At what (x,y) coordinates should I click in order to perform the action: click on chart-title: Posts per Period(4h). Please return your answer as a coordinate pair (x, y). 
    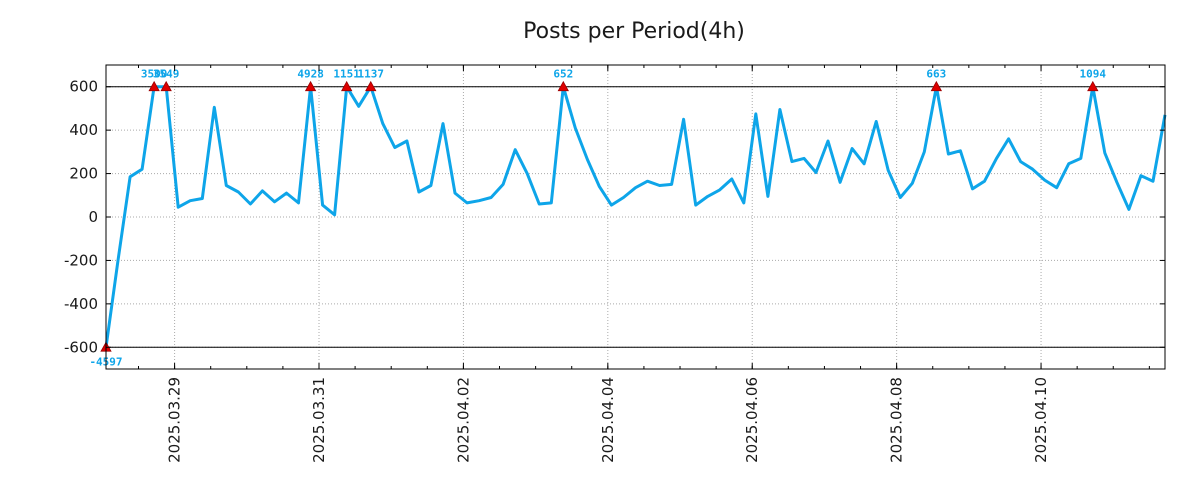
    Looking at the image, I should click on (634, 31).